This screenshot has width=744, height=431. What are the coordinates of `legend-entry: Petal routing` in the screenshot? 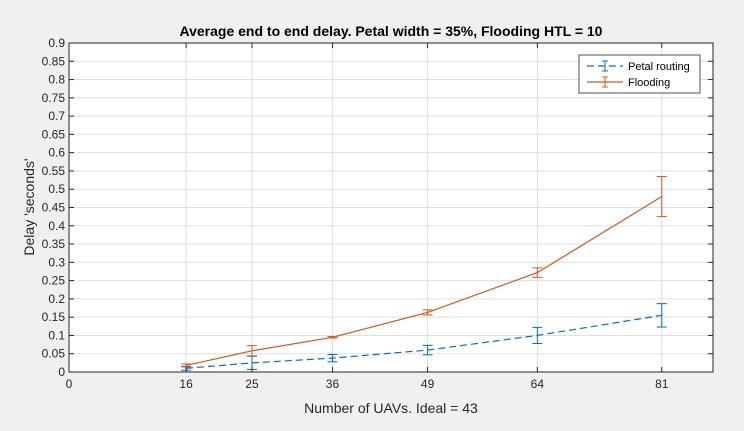 It's located at (638, 66).